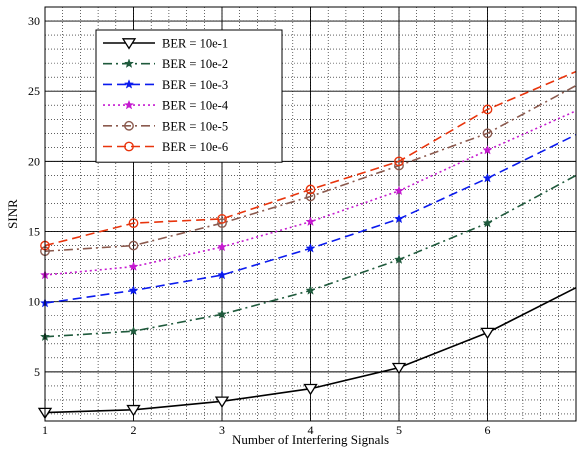  Describe the element at coordinates (34, 232) in the screenshot. I see `y-tick-label: 15` at that location.